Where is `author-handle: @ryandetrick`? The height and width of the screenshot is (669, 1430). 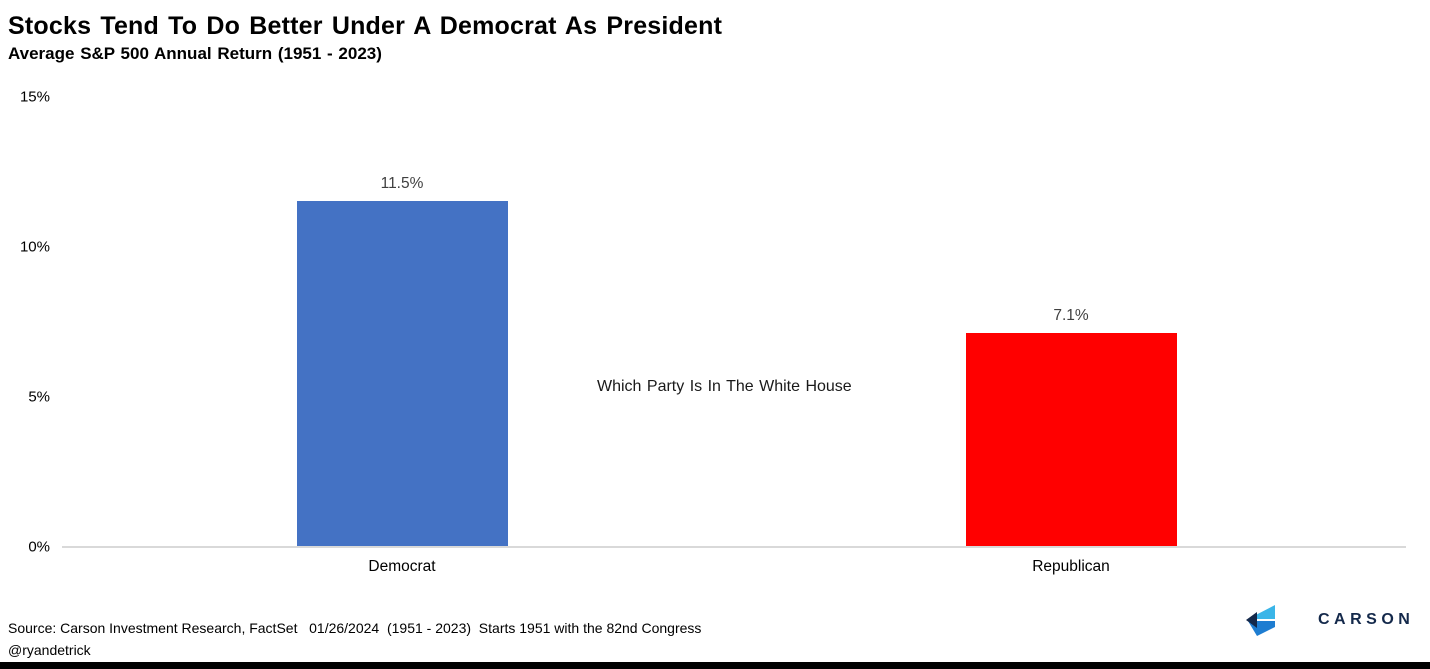 author-handle: @ryandetrick is located at coordinates (49, 650).